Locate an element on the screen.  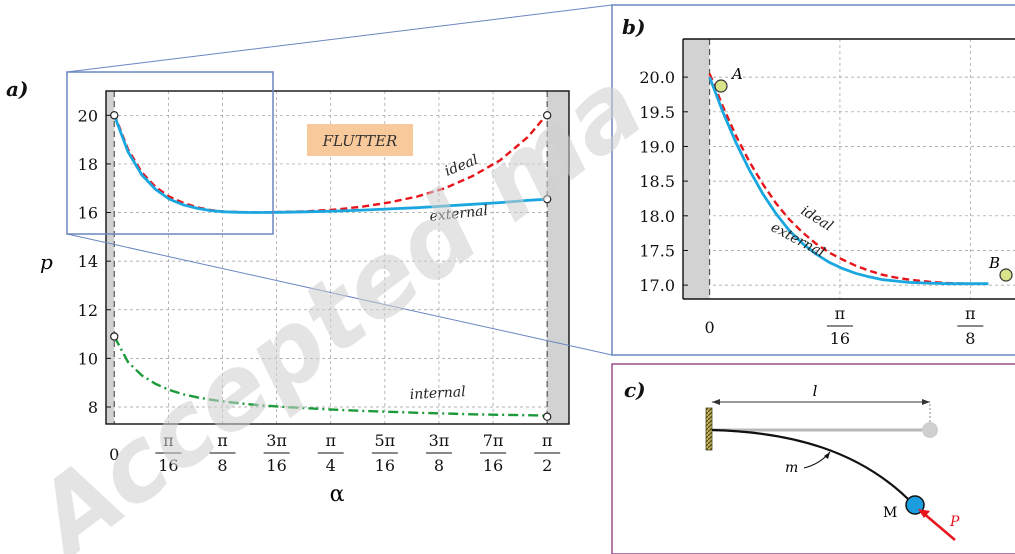
clamp-wall is located at coordinates (709, 429).